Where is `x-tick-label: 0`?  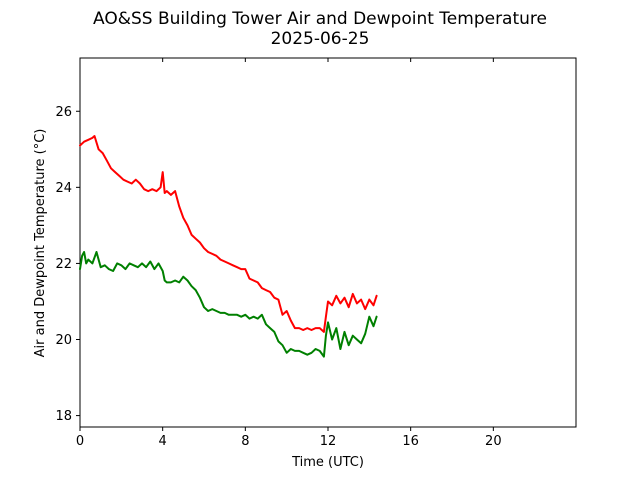 x-tick-label: 0 is located at coordinates (80, 441).